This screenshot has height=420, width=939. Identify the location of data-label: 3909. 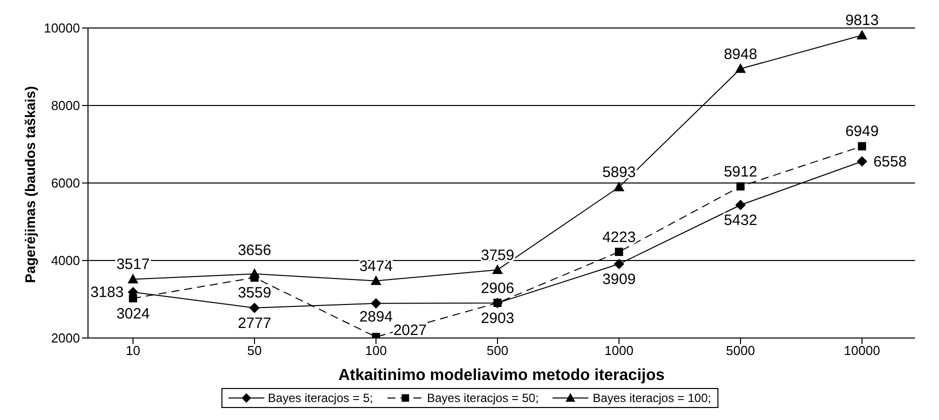
(619, 279).